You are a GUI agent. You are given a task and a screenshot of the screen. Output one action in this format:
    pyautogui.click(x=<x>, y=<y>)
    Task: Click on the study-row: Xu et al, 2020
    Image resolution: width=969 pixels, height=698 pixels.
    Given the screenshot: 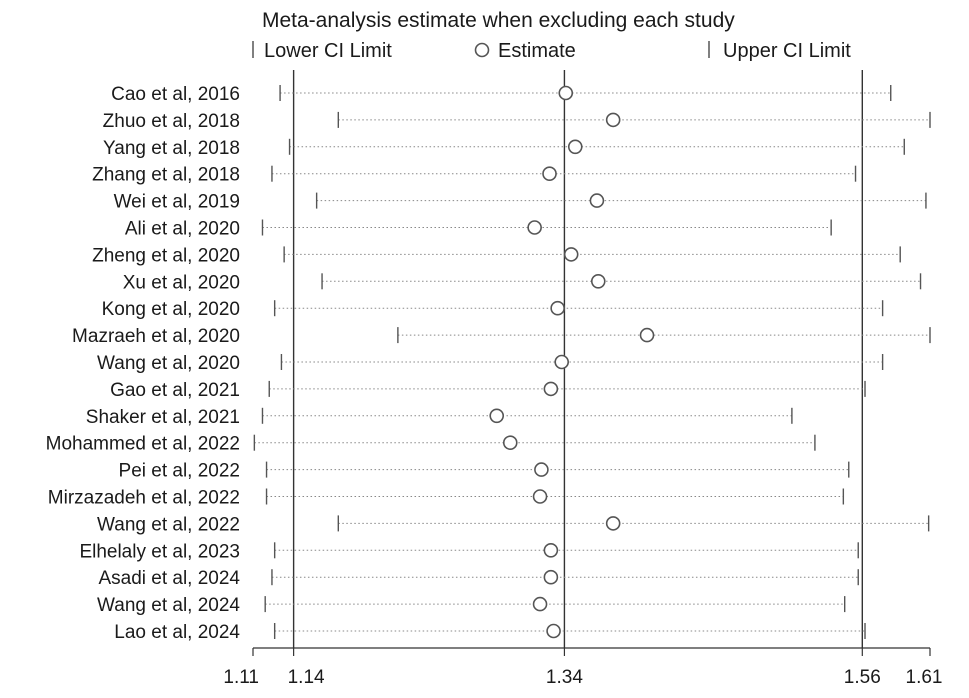 What is the action you would take?
    pyautogui.click(x=522, y=282)
    